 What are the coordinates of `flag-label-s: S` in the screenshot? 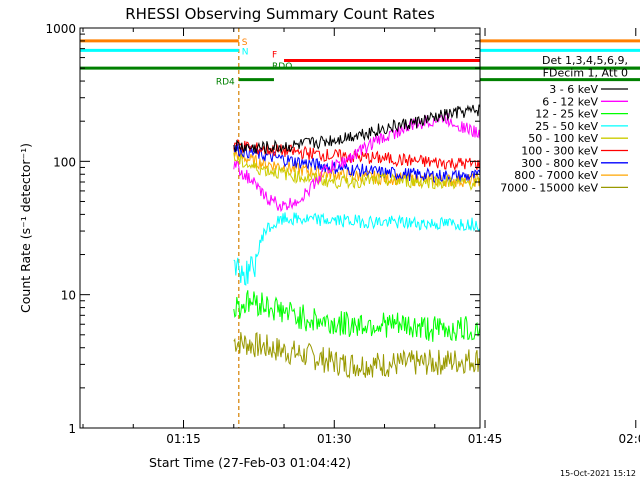 It's located at (245, 43).